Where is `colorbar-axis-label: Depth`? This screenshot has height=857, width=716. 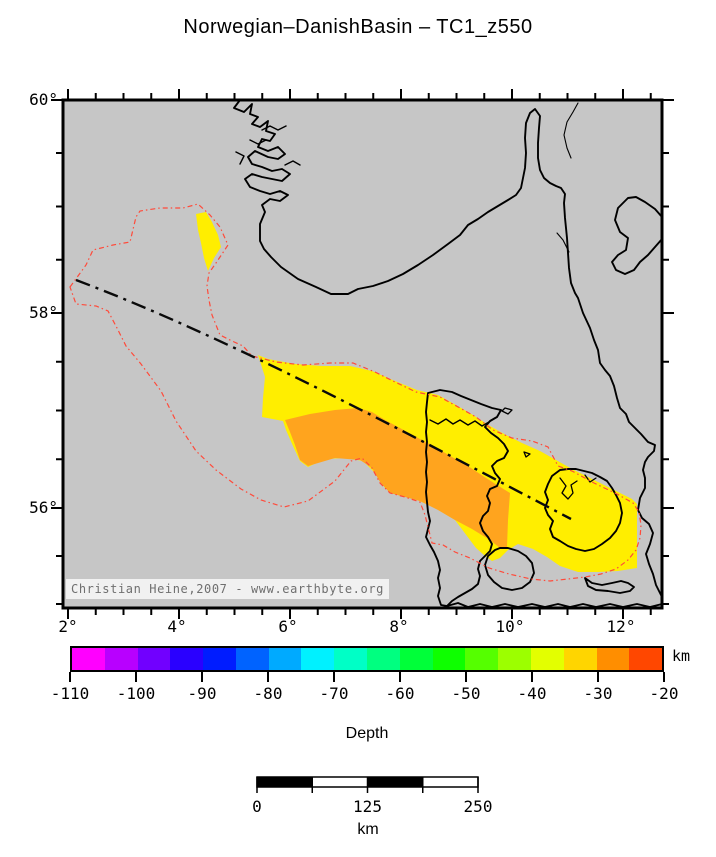 colorbar-axis-label: Depth is located at coordinates (367, 733).